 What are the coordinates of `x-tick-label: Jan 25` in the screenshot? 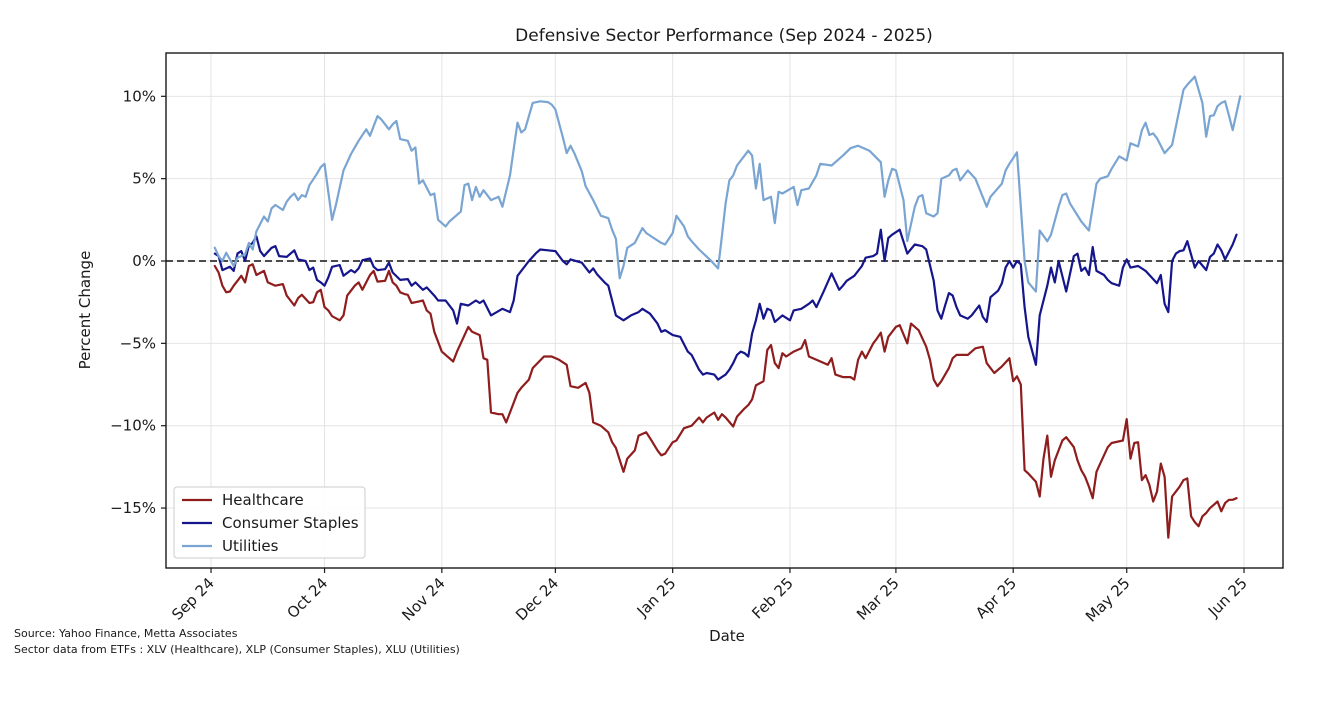 It's located at (656, 597).